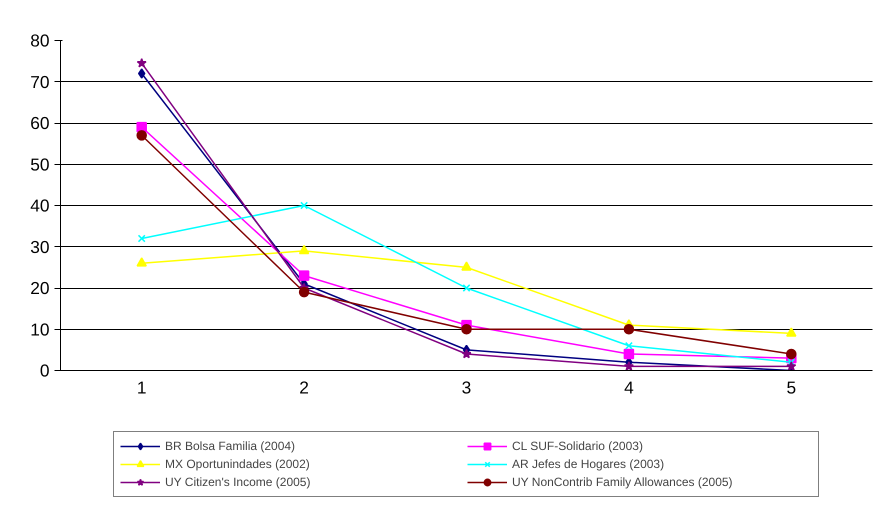  What do you see at coordinates (467, 388) in the screenshot?
I see `x-tick-label: 3` at bounding box center [467, 388].